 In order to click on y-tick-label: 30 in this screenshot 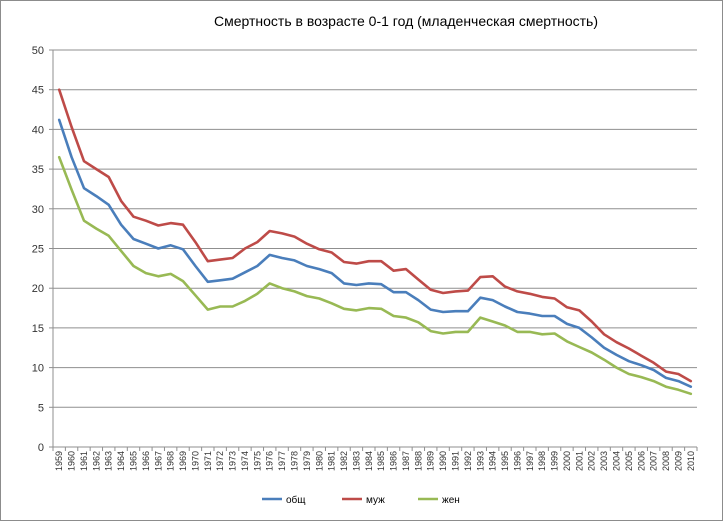, I will do `click(38, 210)`.